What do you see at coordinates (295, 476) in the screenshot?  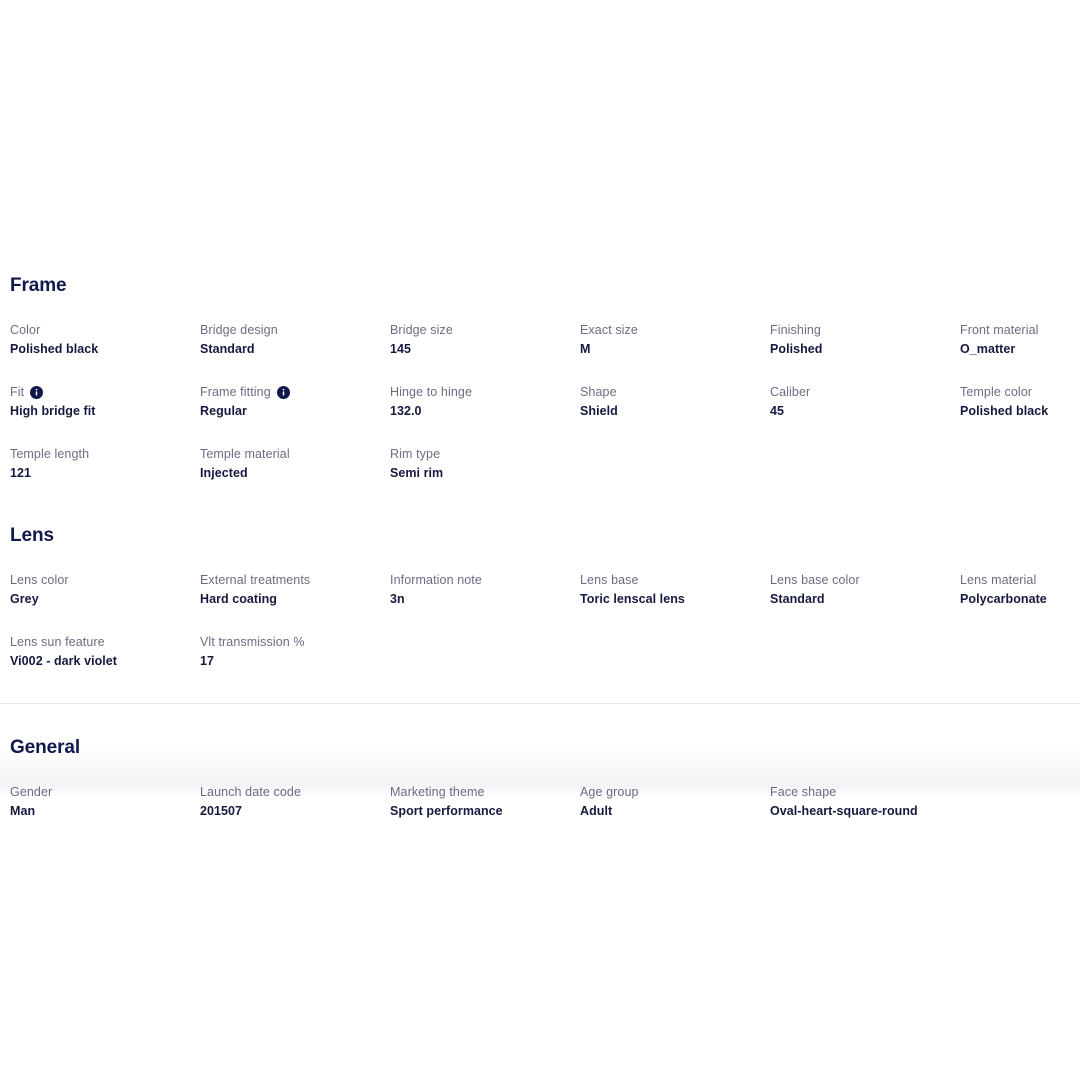 I see `spec-item: Temple material Injected` at bounding box center [295, 476].